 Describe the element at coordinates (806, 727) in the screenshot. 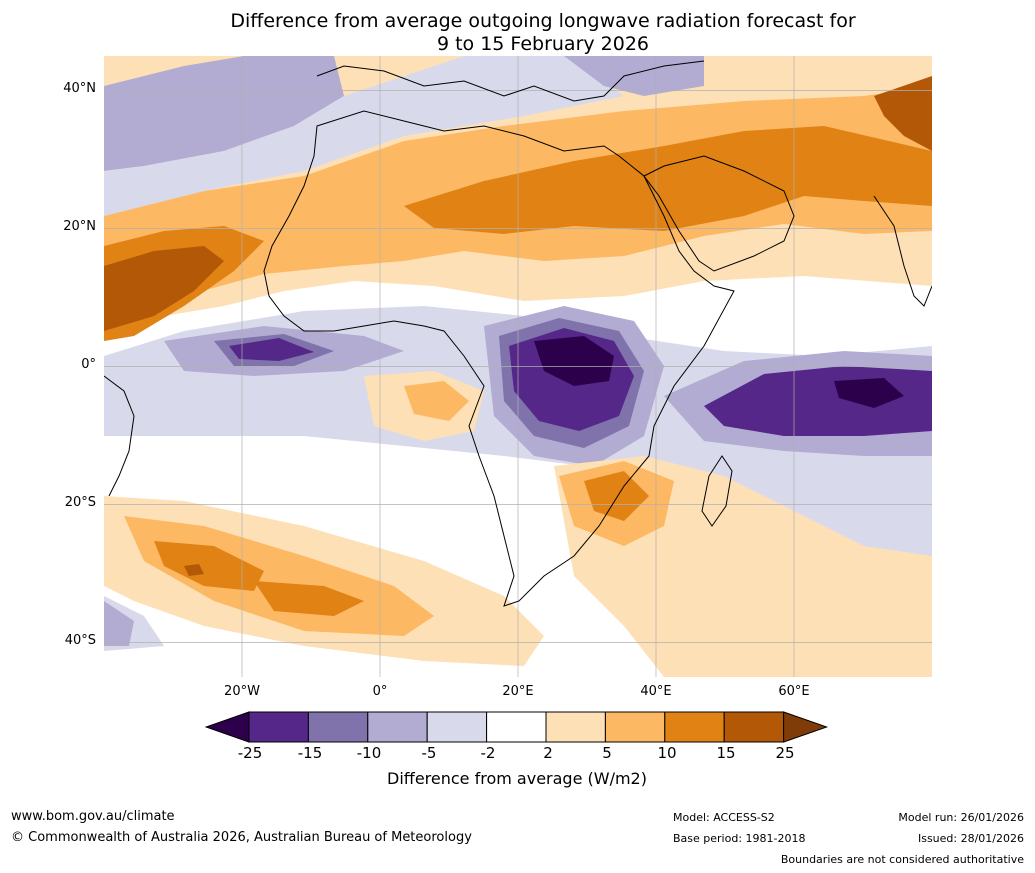

I see `colorbar-extend-high` at that location.